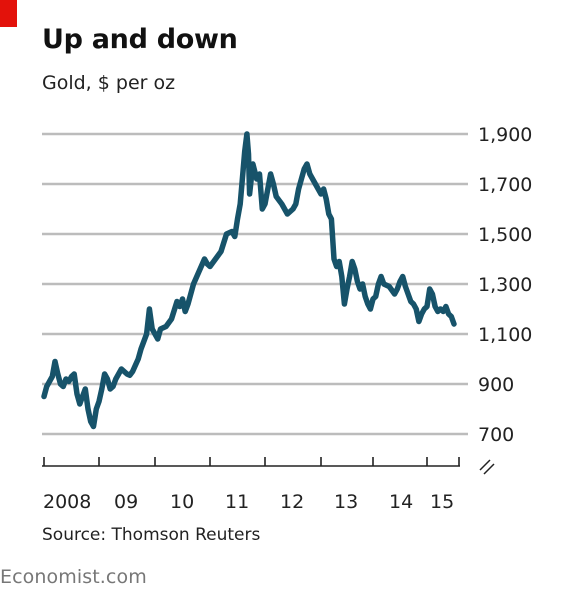 The width and height of the screenshot is (580, 598). I want to click on x-axis, so click(268, 466).